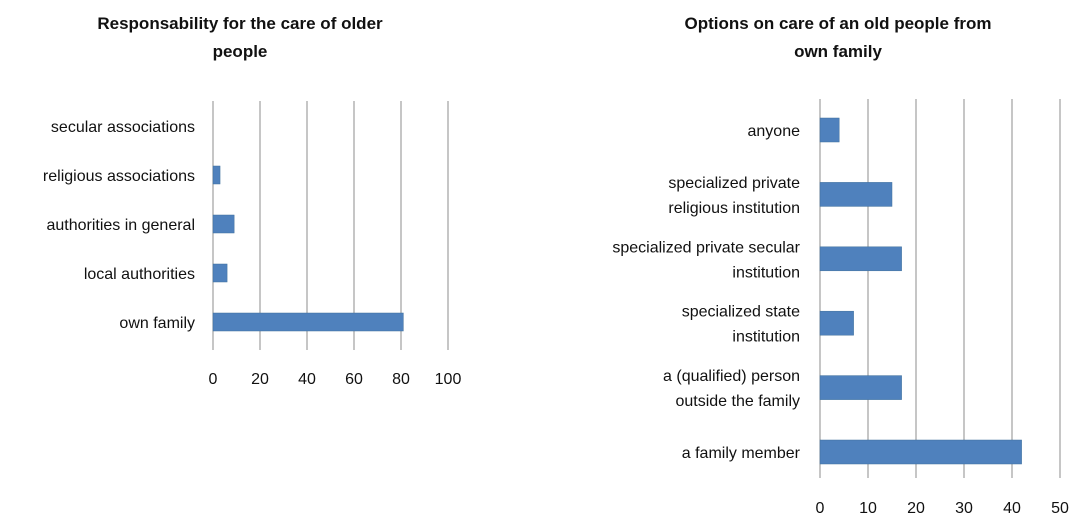 This screenshot has width=1081, height=521. I want to click on category-label: own family, so click(157, 323).